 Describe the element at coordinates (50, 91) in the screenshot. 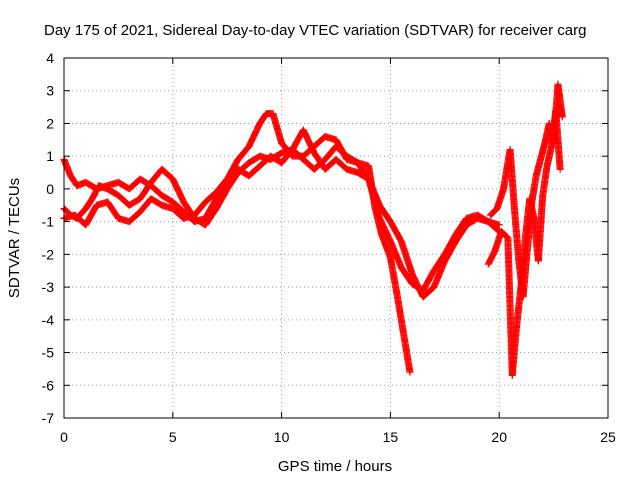

I see `y-tick-label: 3` at that location.